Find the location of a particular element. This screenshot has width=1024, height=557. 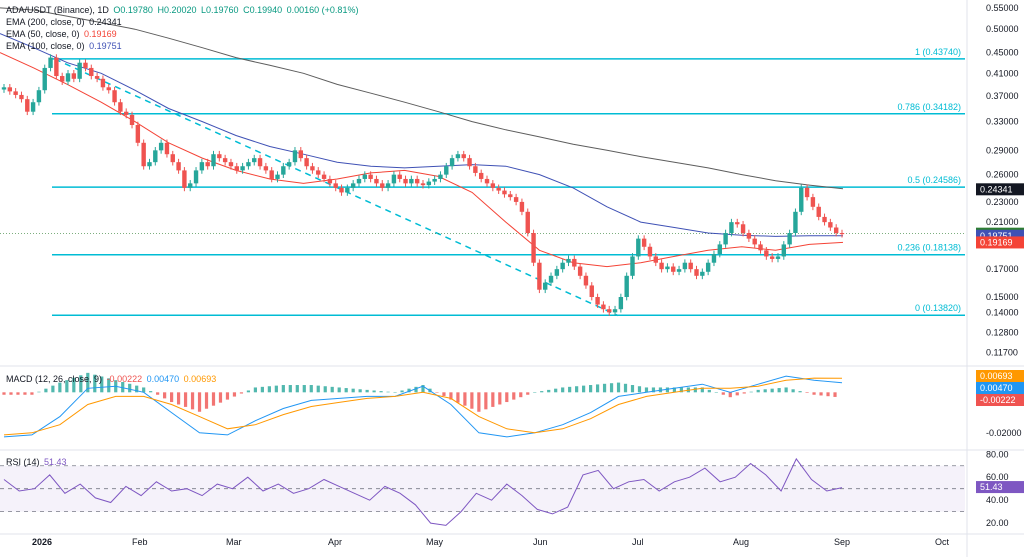

rsi-tick-label: 40.00 is located at coordinates (997, 500).